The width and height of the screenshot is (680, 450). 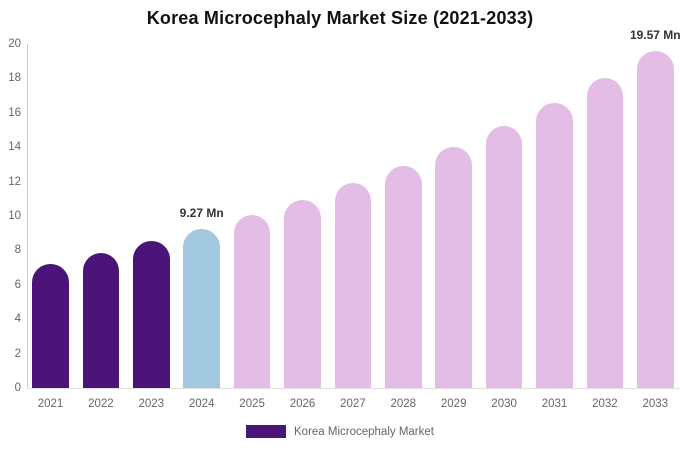 I want to click on bar-2030, so click(x=504, y=256).